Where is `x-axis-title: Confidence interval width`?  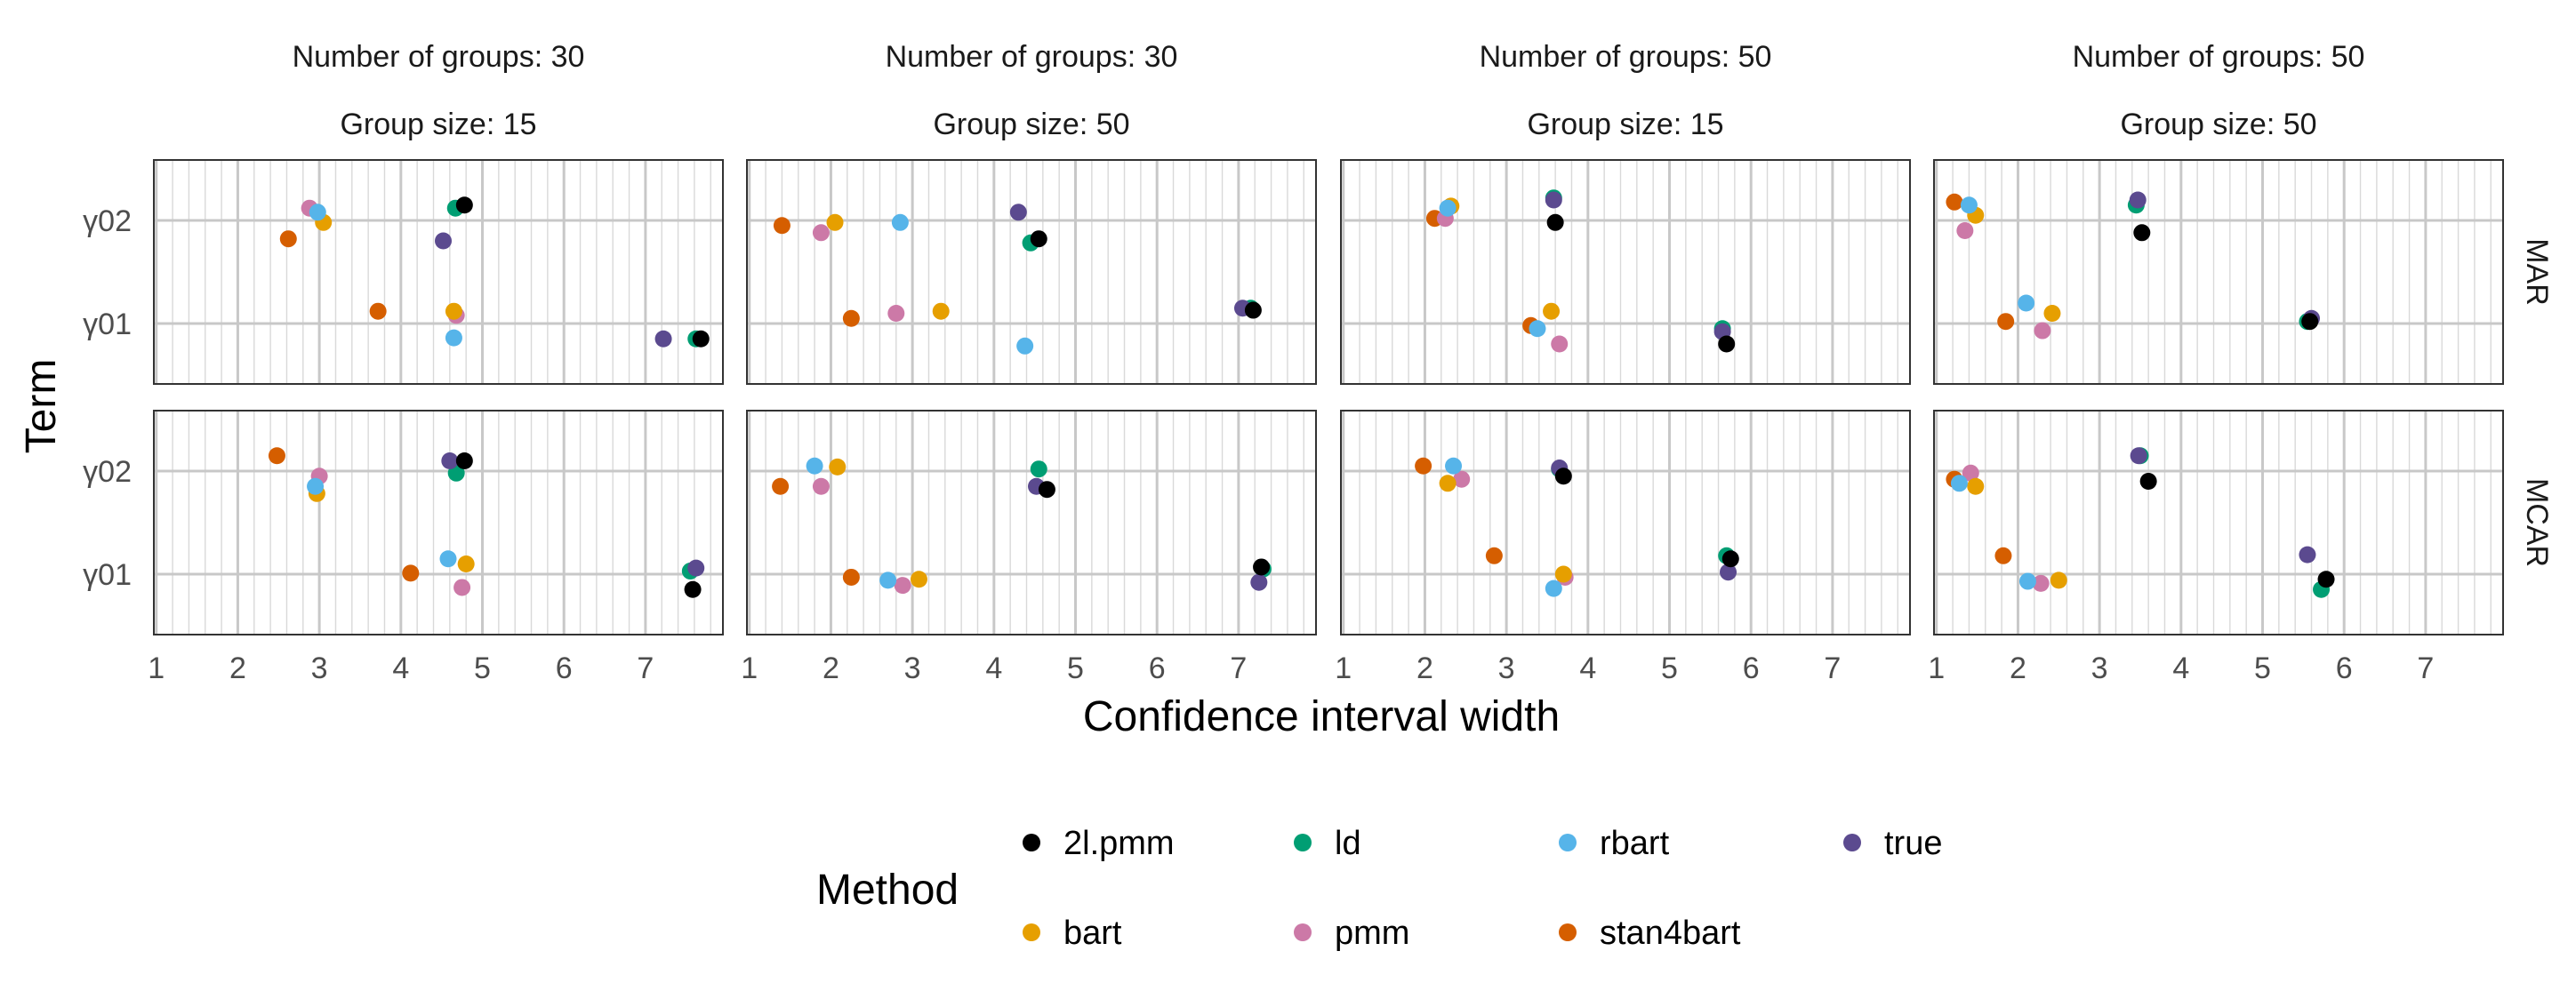
x-axis-title: Confidence interval width is located at coordinates (1321, 716).